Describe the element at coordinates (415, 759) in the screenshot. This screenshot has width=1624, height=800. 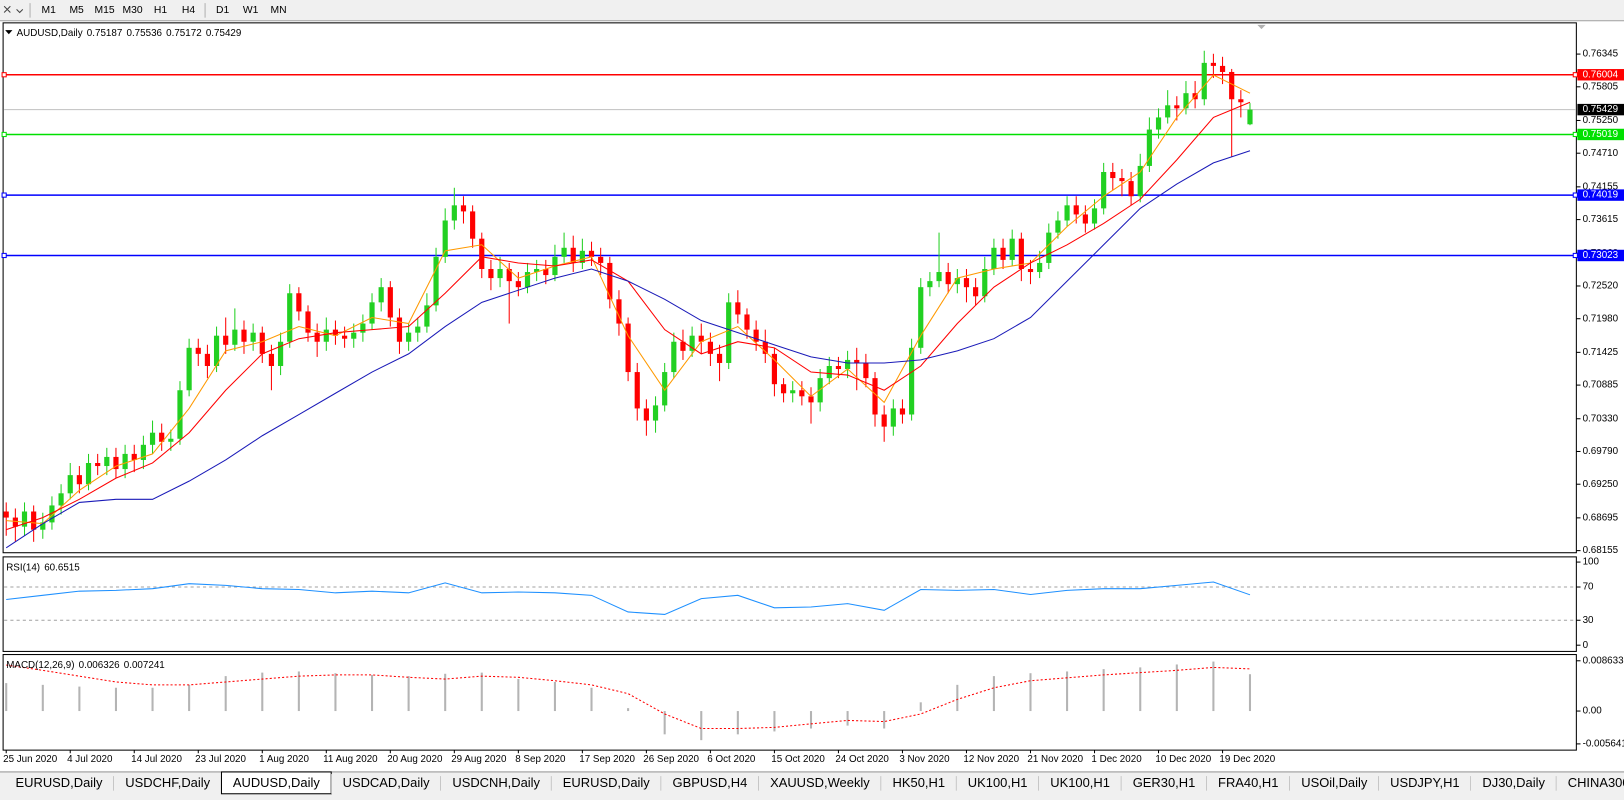
I see `x-tick-label: 20 Aug 2020` at that location.